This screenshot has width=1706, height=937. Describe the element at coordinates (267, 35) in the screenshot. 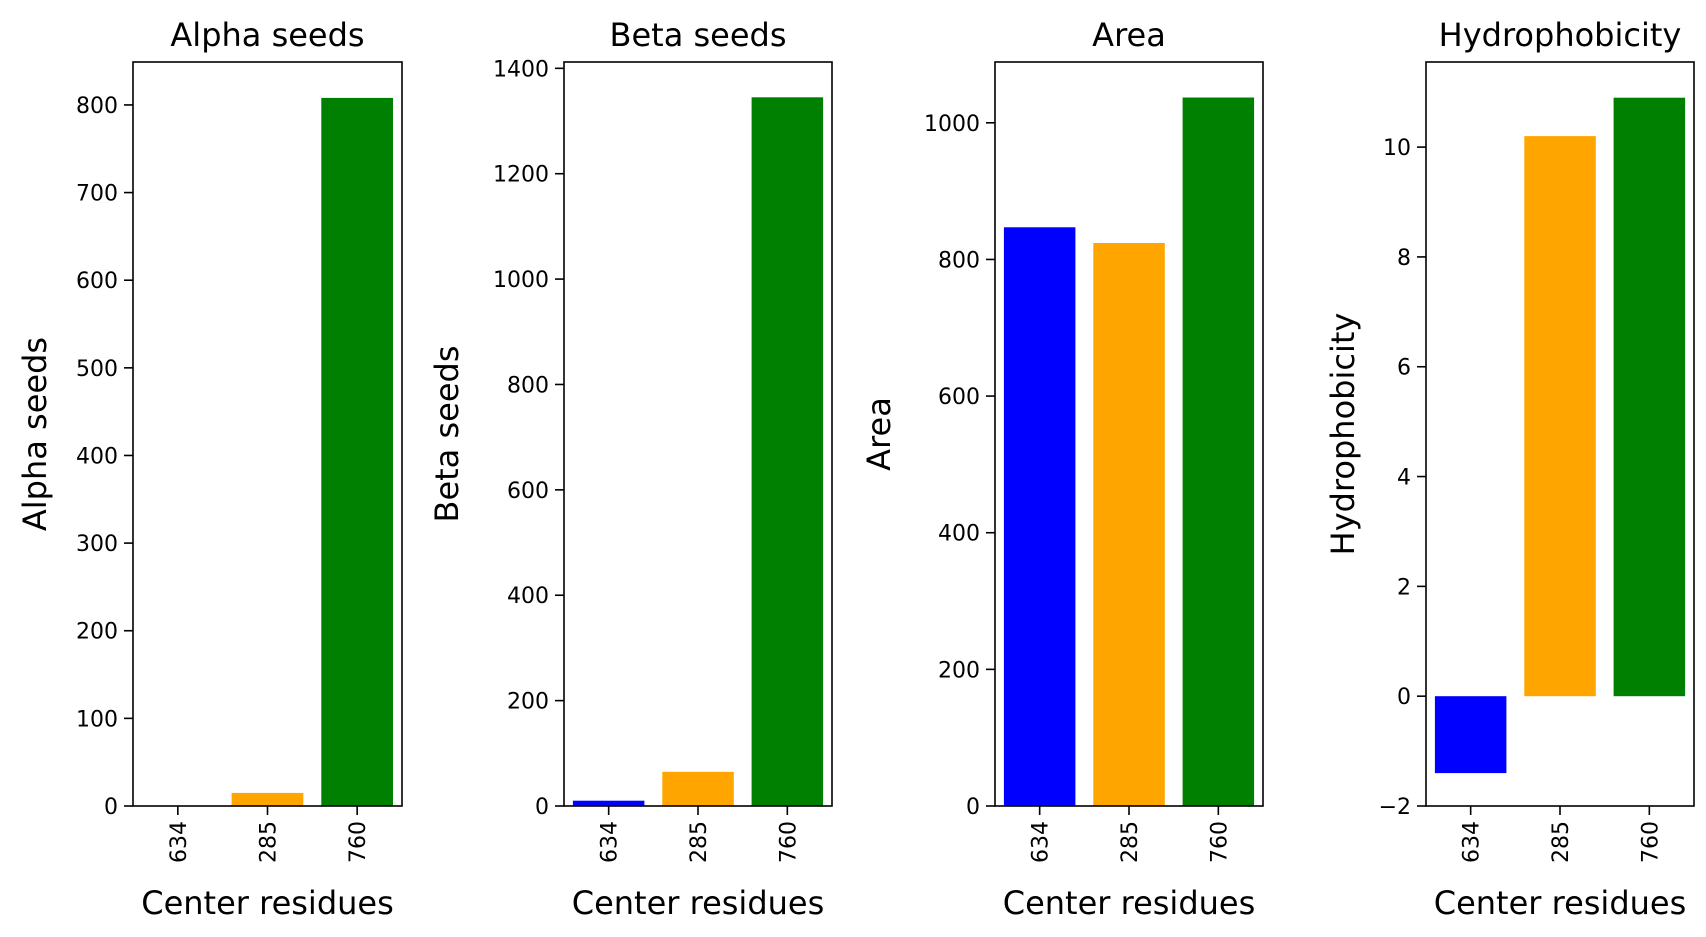

I see `chart-title: Alpha seeds` at that location.